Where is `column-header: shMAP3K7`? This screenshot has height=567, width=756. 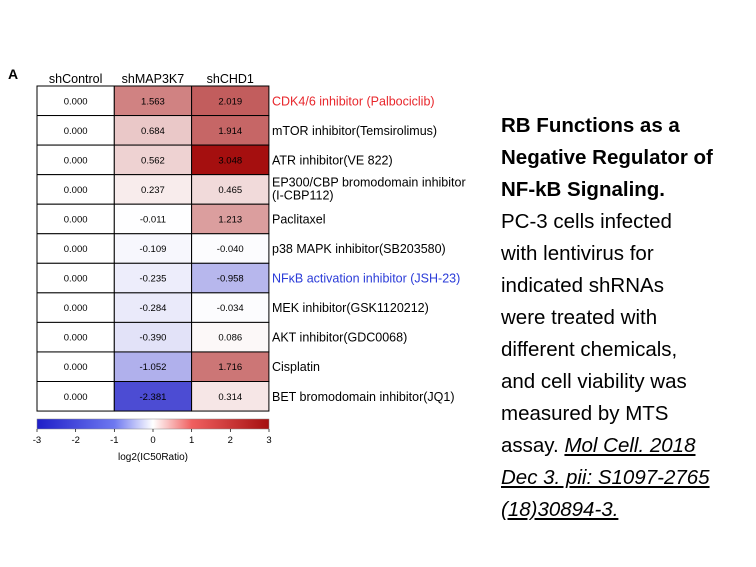 column-header: shMAP3K7 is located at coordinates (153, 79).